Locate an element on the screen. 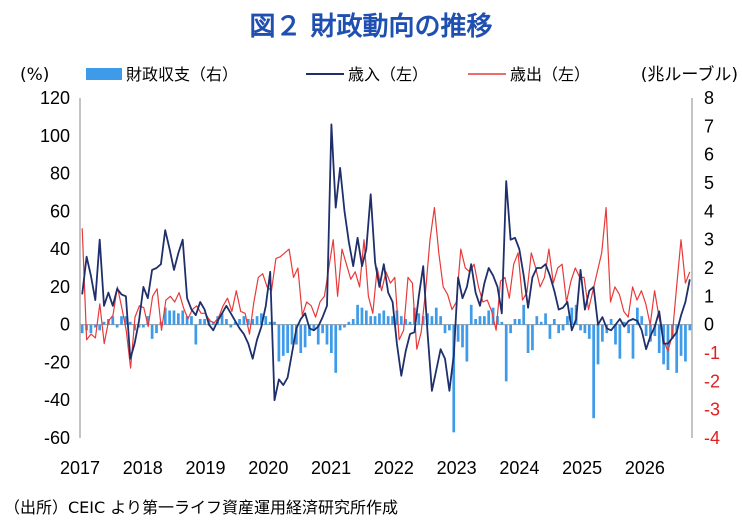 The height and width of the screenshot is (520, 742). right-tick-label: 3 is located at coordinates (709, 240).